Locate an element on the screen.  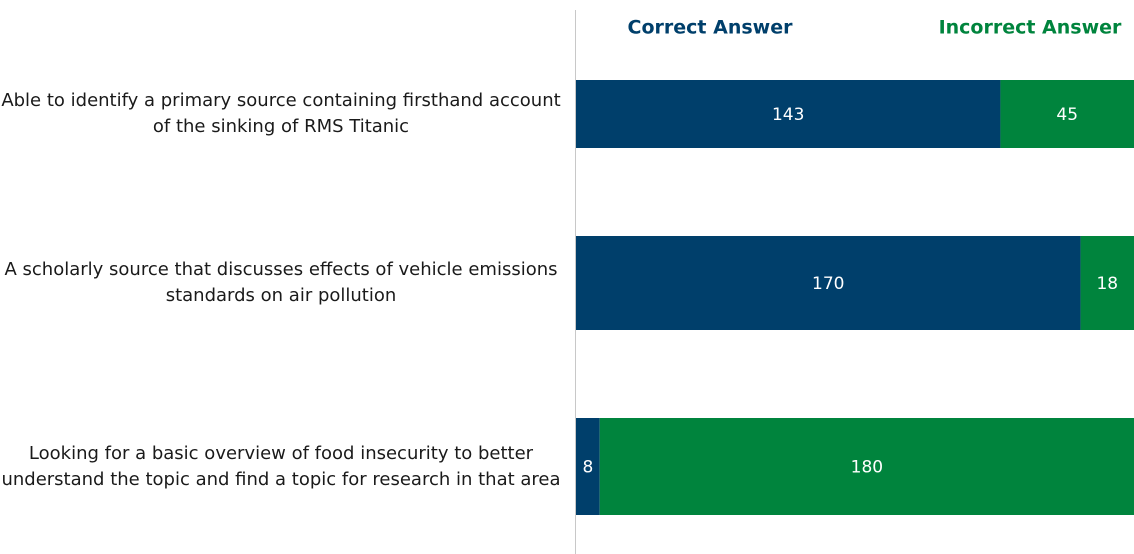
value-label: 143 is located at coordinates (788, 115).